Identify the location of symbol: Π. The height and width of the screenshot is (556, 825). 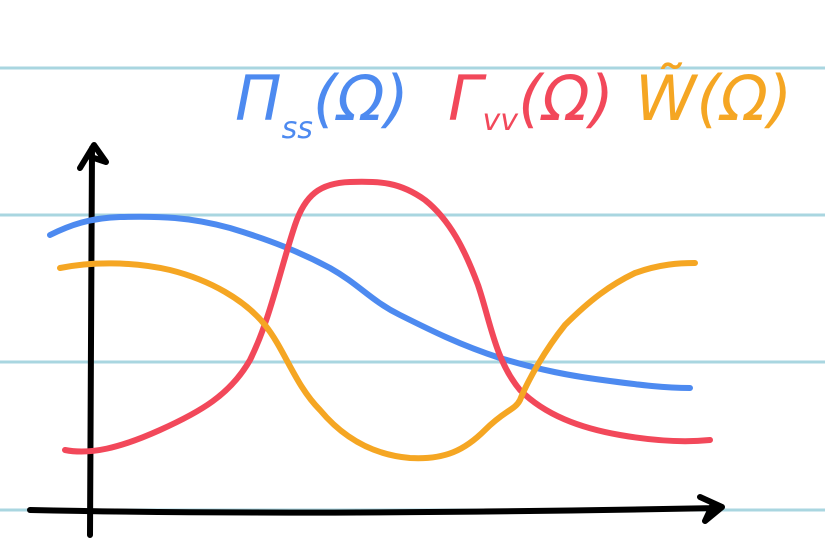
(258, 98).